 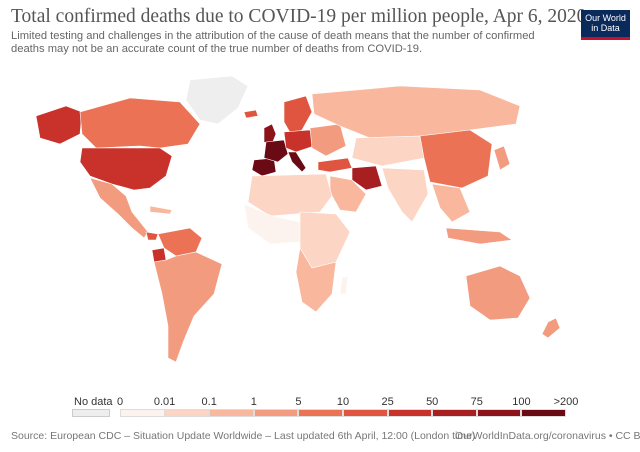 I want to click on region-canada, so click(x=140, y=123).